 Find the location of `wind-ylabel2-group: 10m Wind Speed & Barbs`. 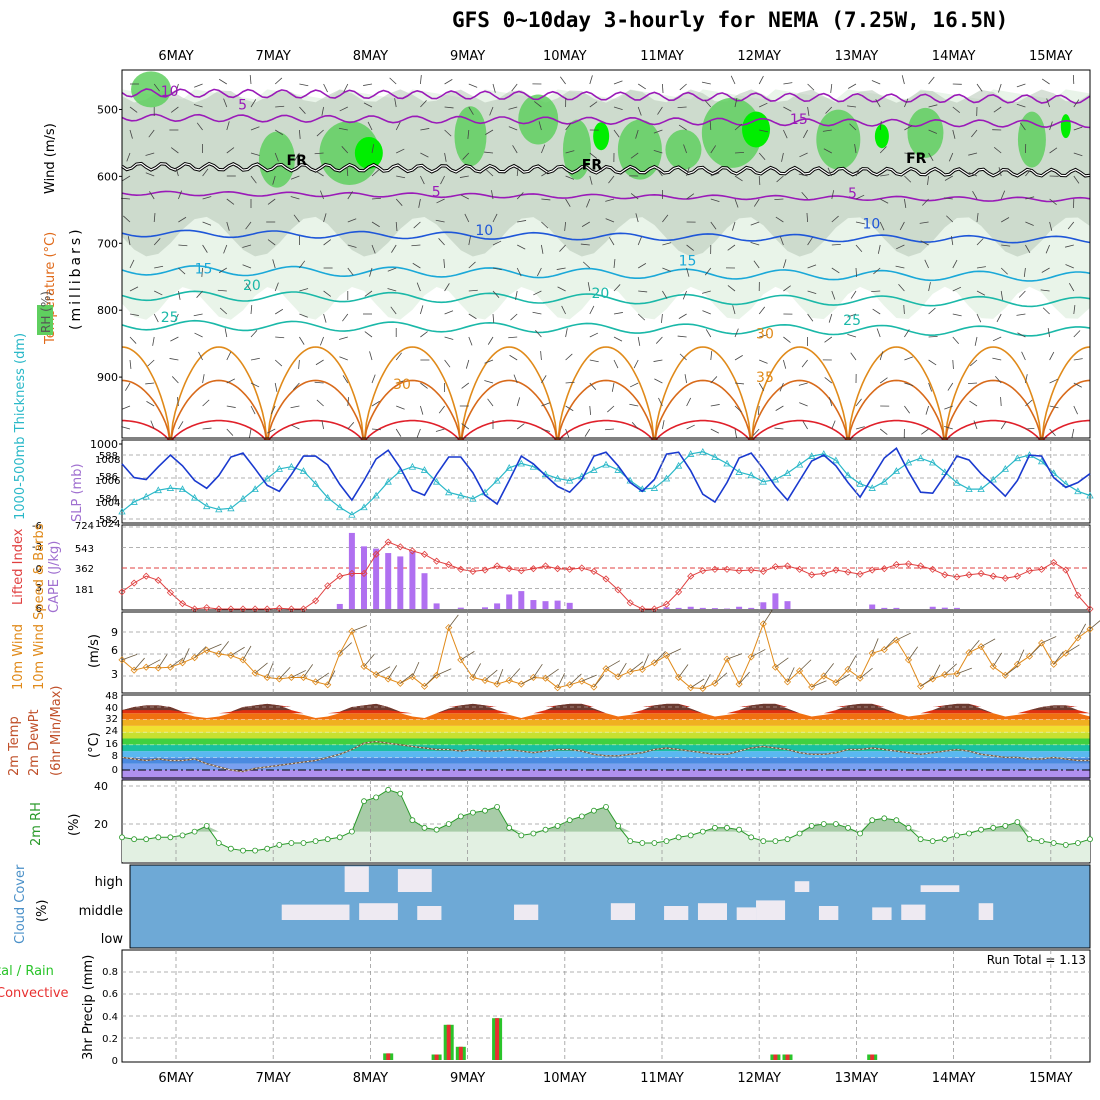

wind-ylabel2-group: 10m Wind Speed & Barbs is located at coordinates (39, 606).